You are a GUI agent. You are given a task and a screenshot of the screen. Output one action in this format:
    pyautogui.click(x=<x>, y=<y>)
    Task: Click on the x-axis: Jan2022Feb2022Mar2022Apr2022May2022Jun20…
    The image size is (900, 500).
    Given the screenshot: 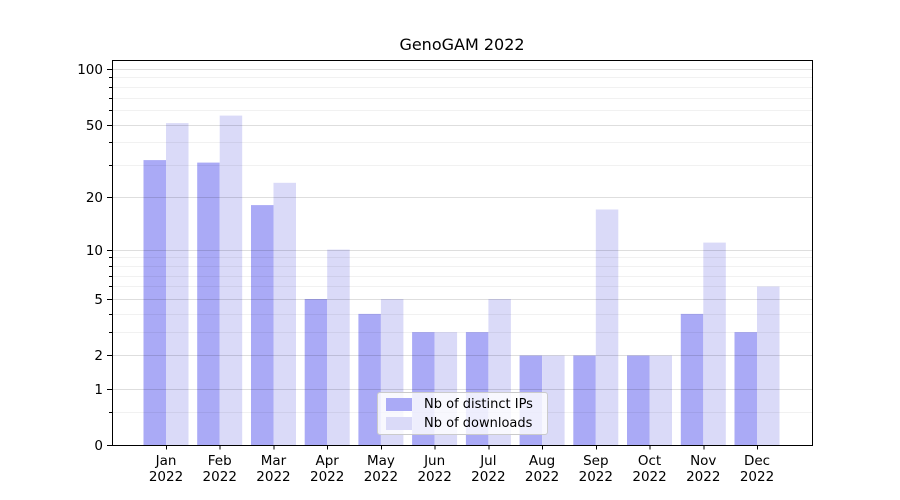 What is the action you would take?
    pyautogui.click(x=461, y=465)
    